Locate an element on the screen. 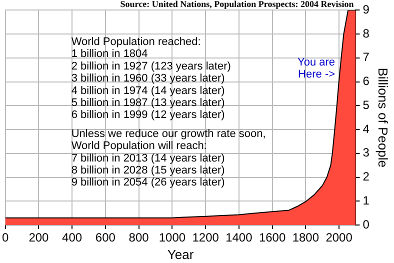 The image size is (394, 263). x-tick-label: 2000 is located at coordinates (339, 237).